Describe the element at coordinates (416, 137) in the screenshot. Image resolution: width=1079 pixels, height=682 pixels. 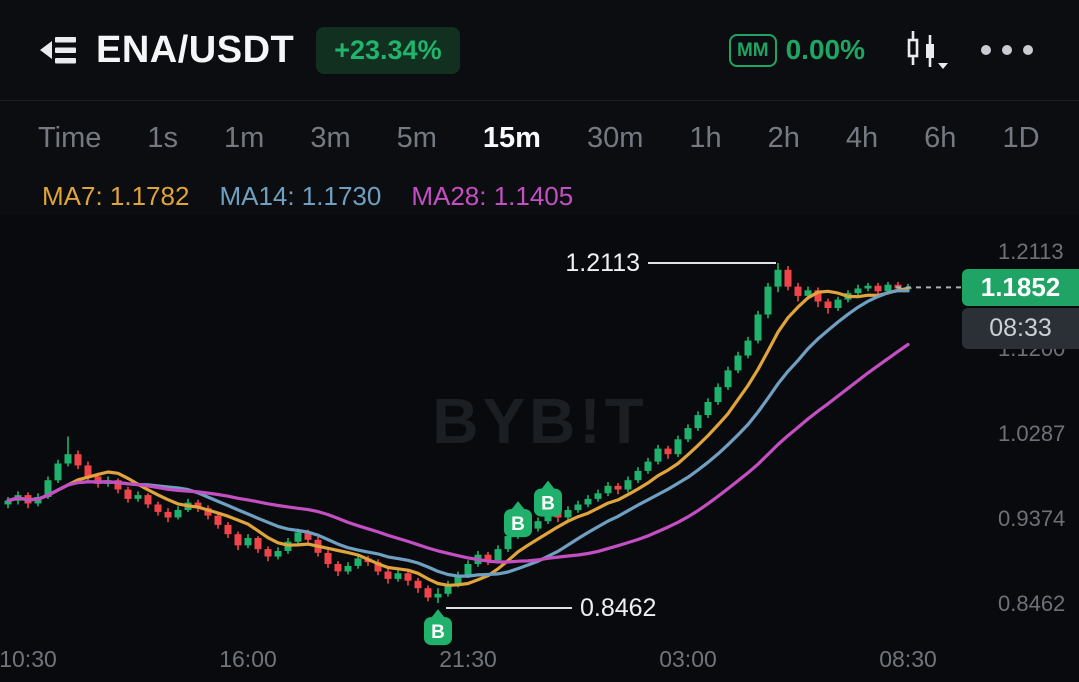
I see `tab-5m: 5m` at that location.